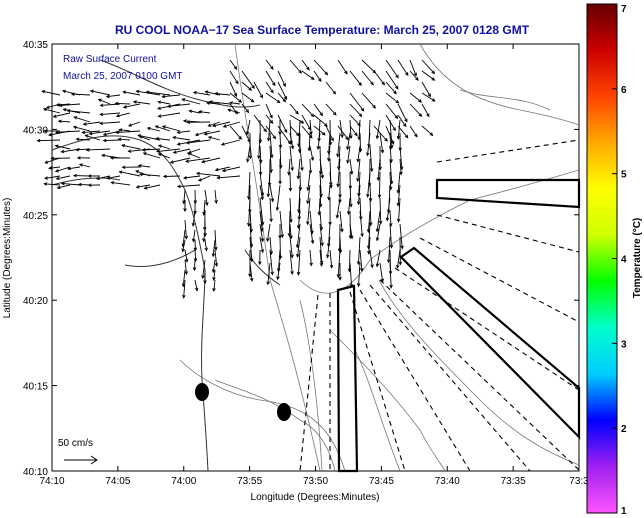  Describe the element at coordinates (624, 429) in the screenshot. I see `colorbar-tick-label: 2` at that location.